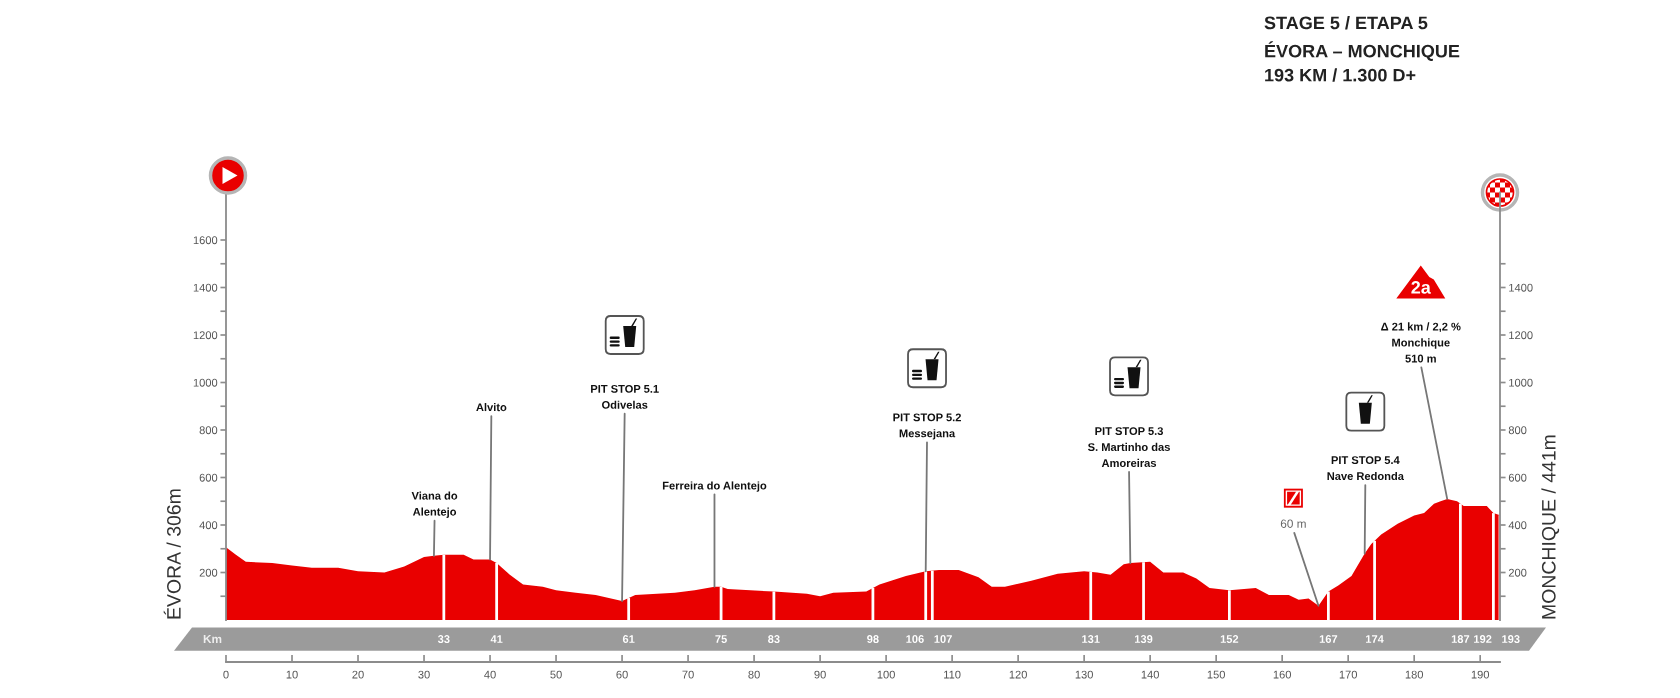 The height and width of the screenshot is (698, 1680). Describe the element at coordinates (1362, 49) in the screenshot. I see `chart-title: STAGE 5 / ETAPA 5 ÉVORA – MONCHIQUE 193 KM / 1.300 D+` at that location.